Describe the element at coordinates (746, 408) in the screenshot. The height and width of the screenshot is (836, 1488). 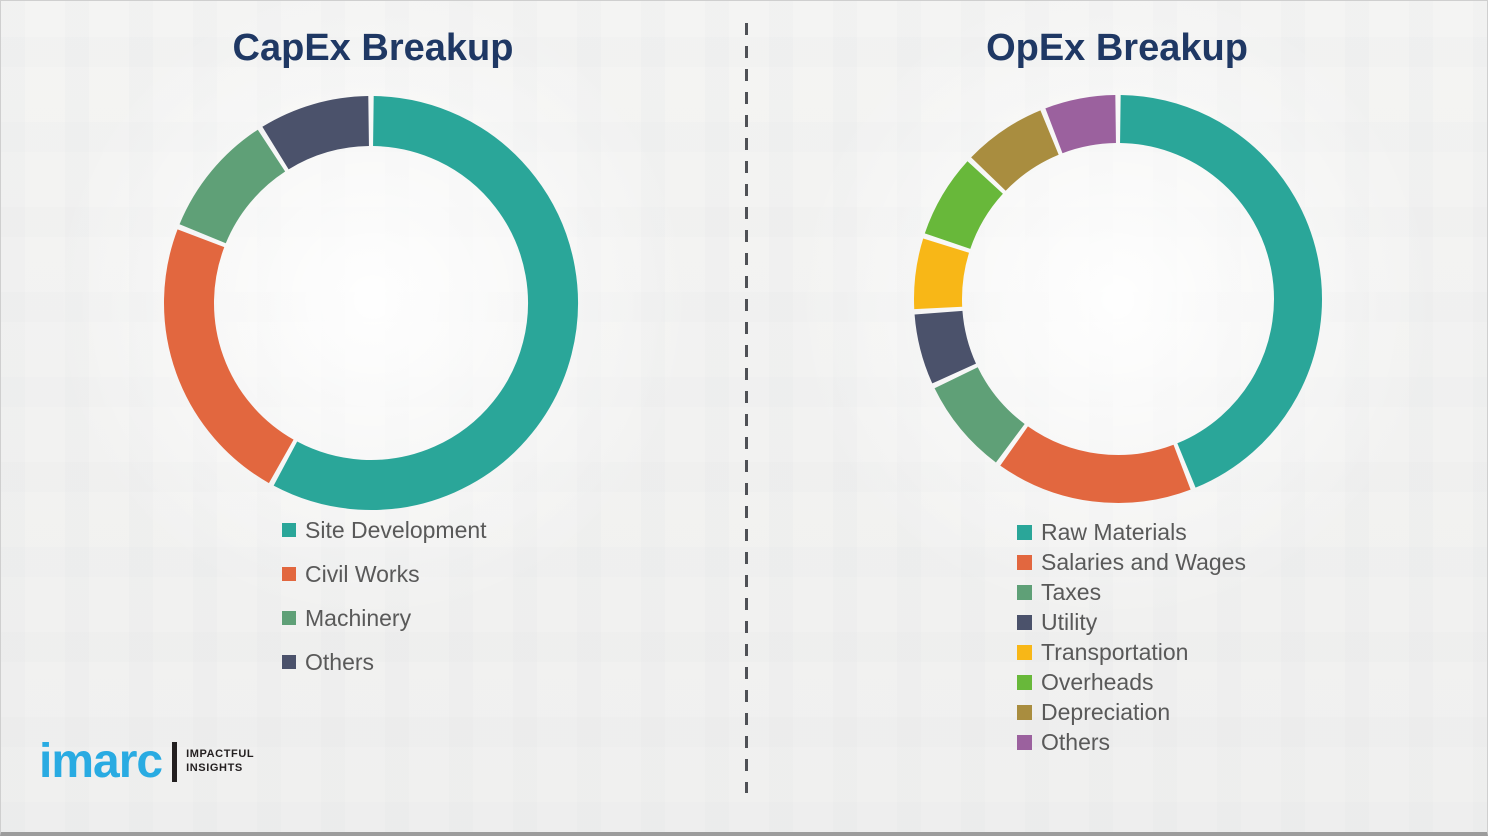
I see `dashed-divider` at that location.